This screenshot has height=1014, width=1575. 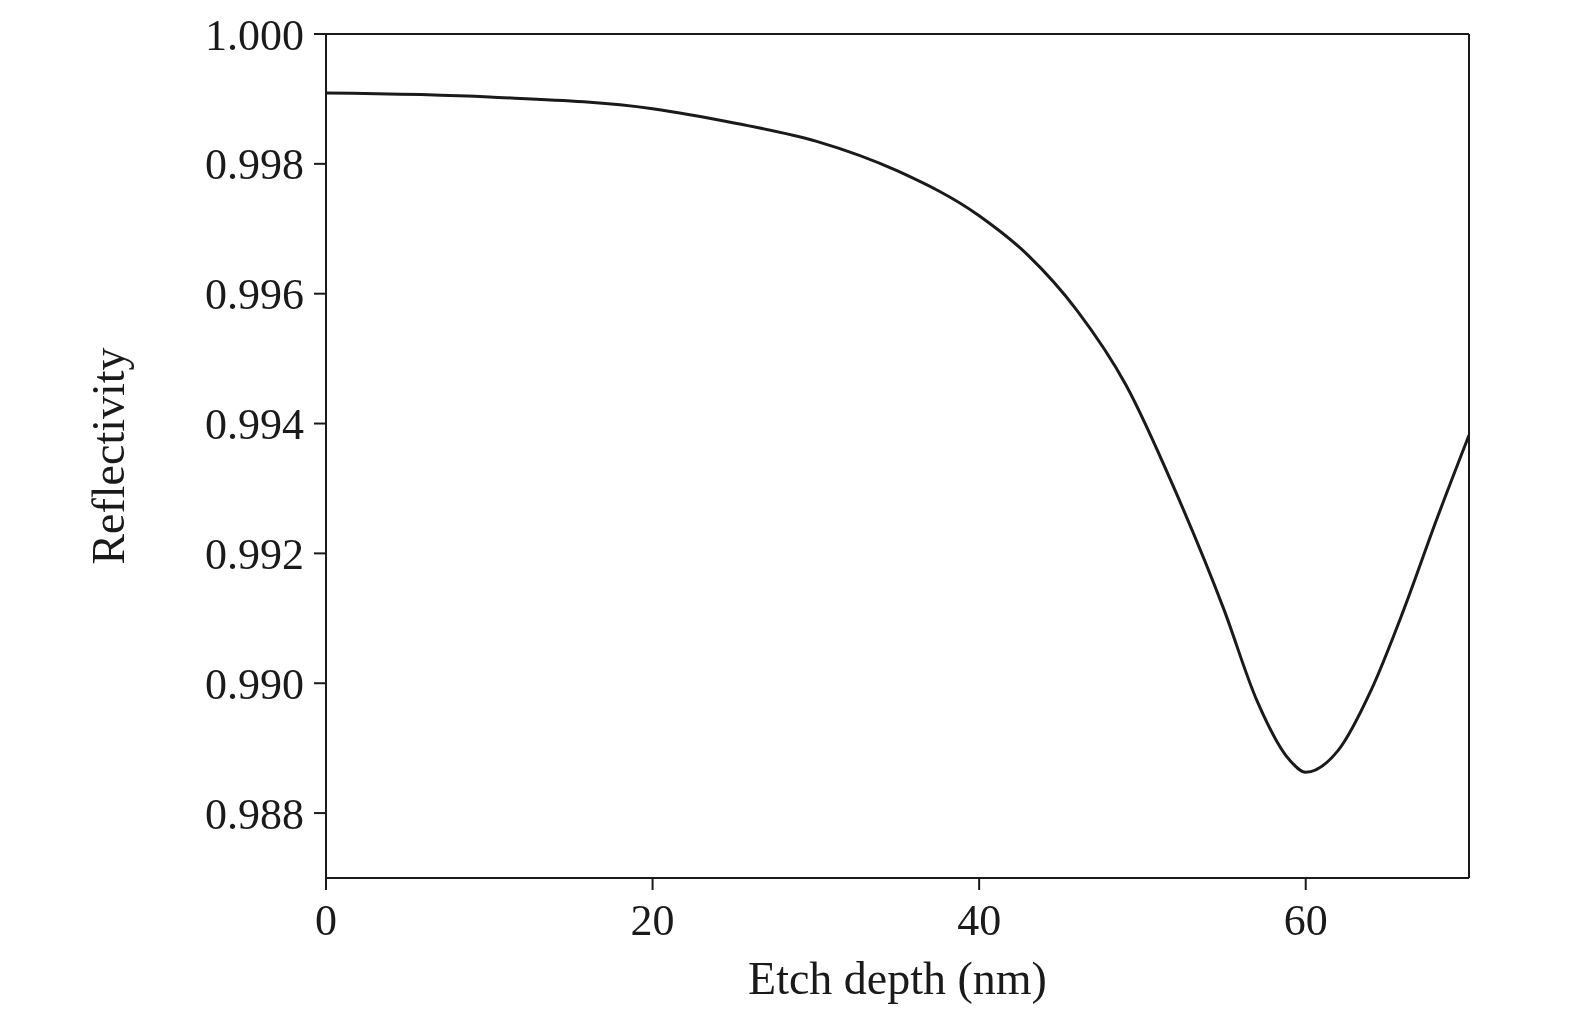 What do you see at coordinates (1305, 921) in the screenshot?
I see `x-tick-label: 60` at bounding box center [1305, 921].